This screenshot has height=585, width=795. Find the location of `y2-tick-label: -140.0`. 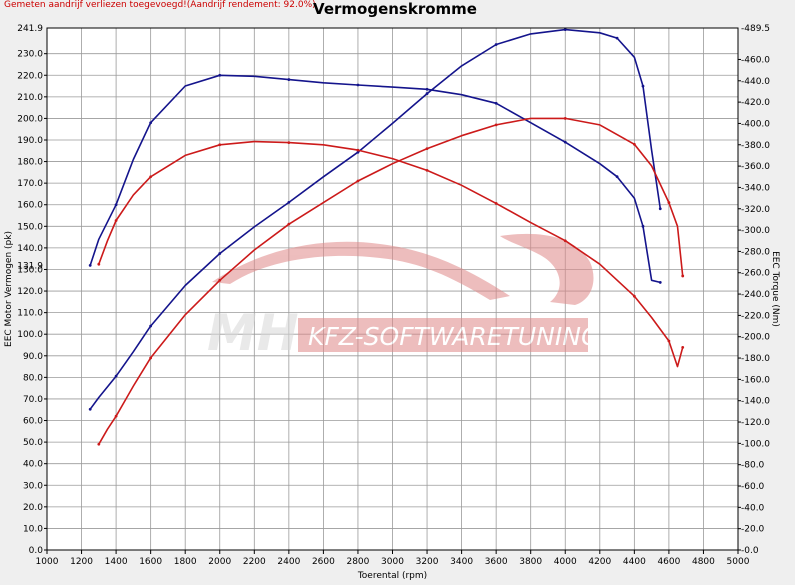

y2-tick-label: -140.0 is located at coordinates (755, 402).